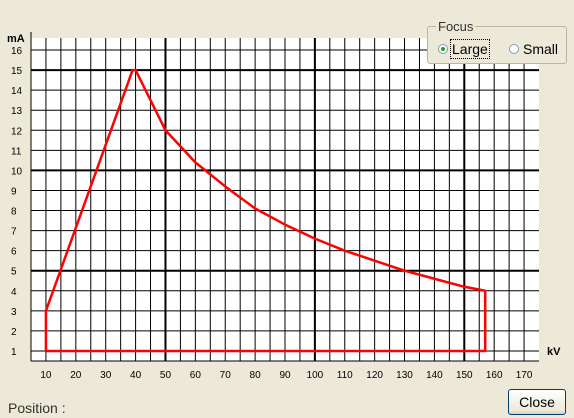  What do you see at coordinates (17, 91) in the screenshot?
I see `y-tick-label: 14` at bounding box center [17, 91].